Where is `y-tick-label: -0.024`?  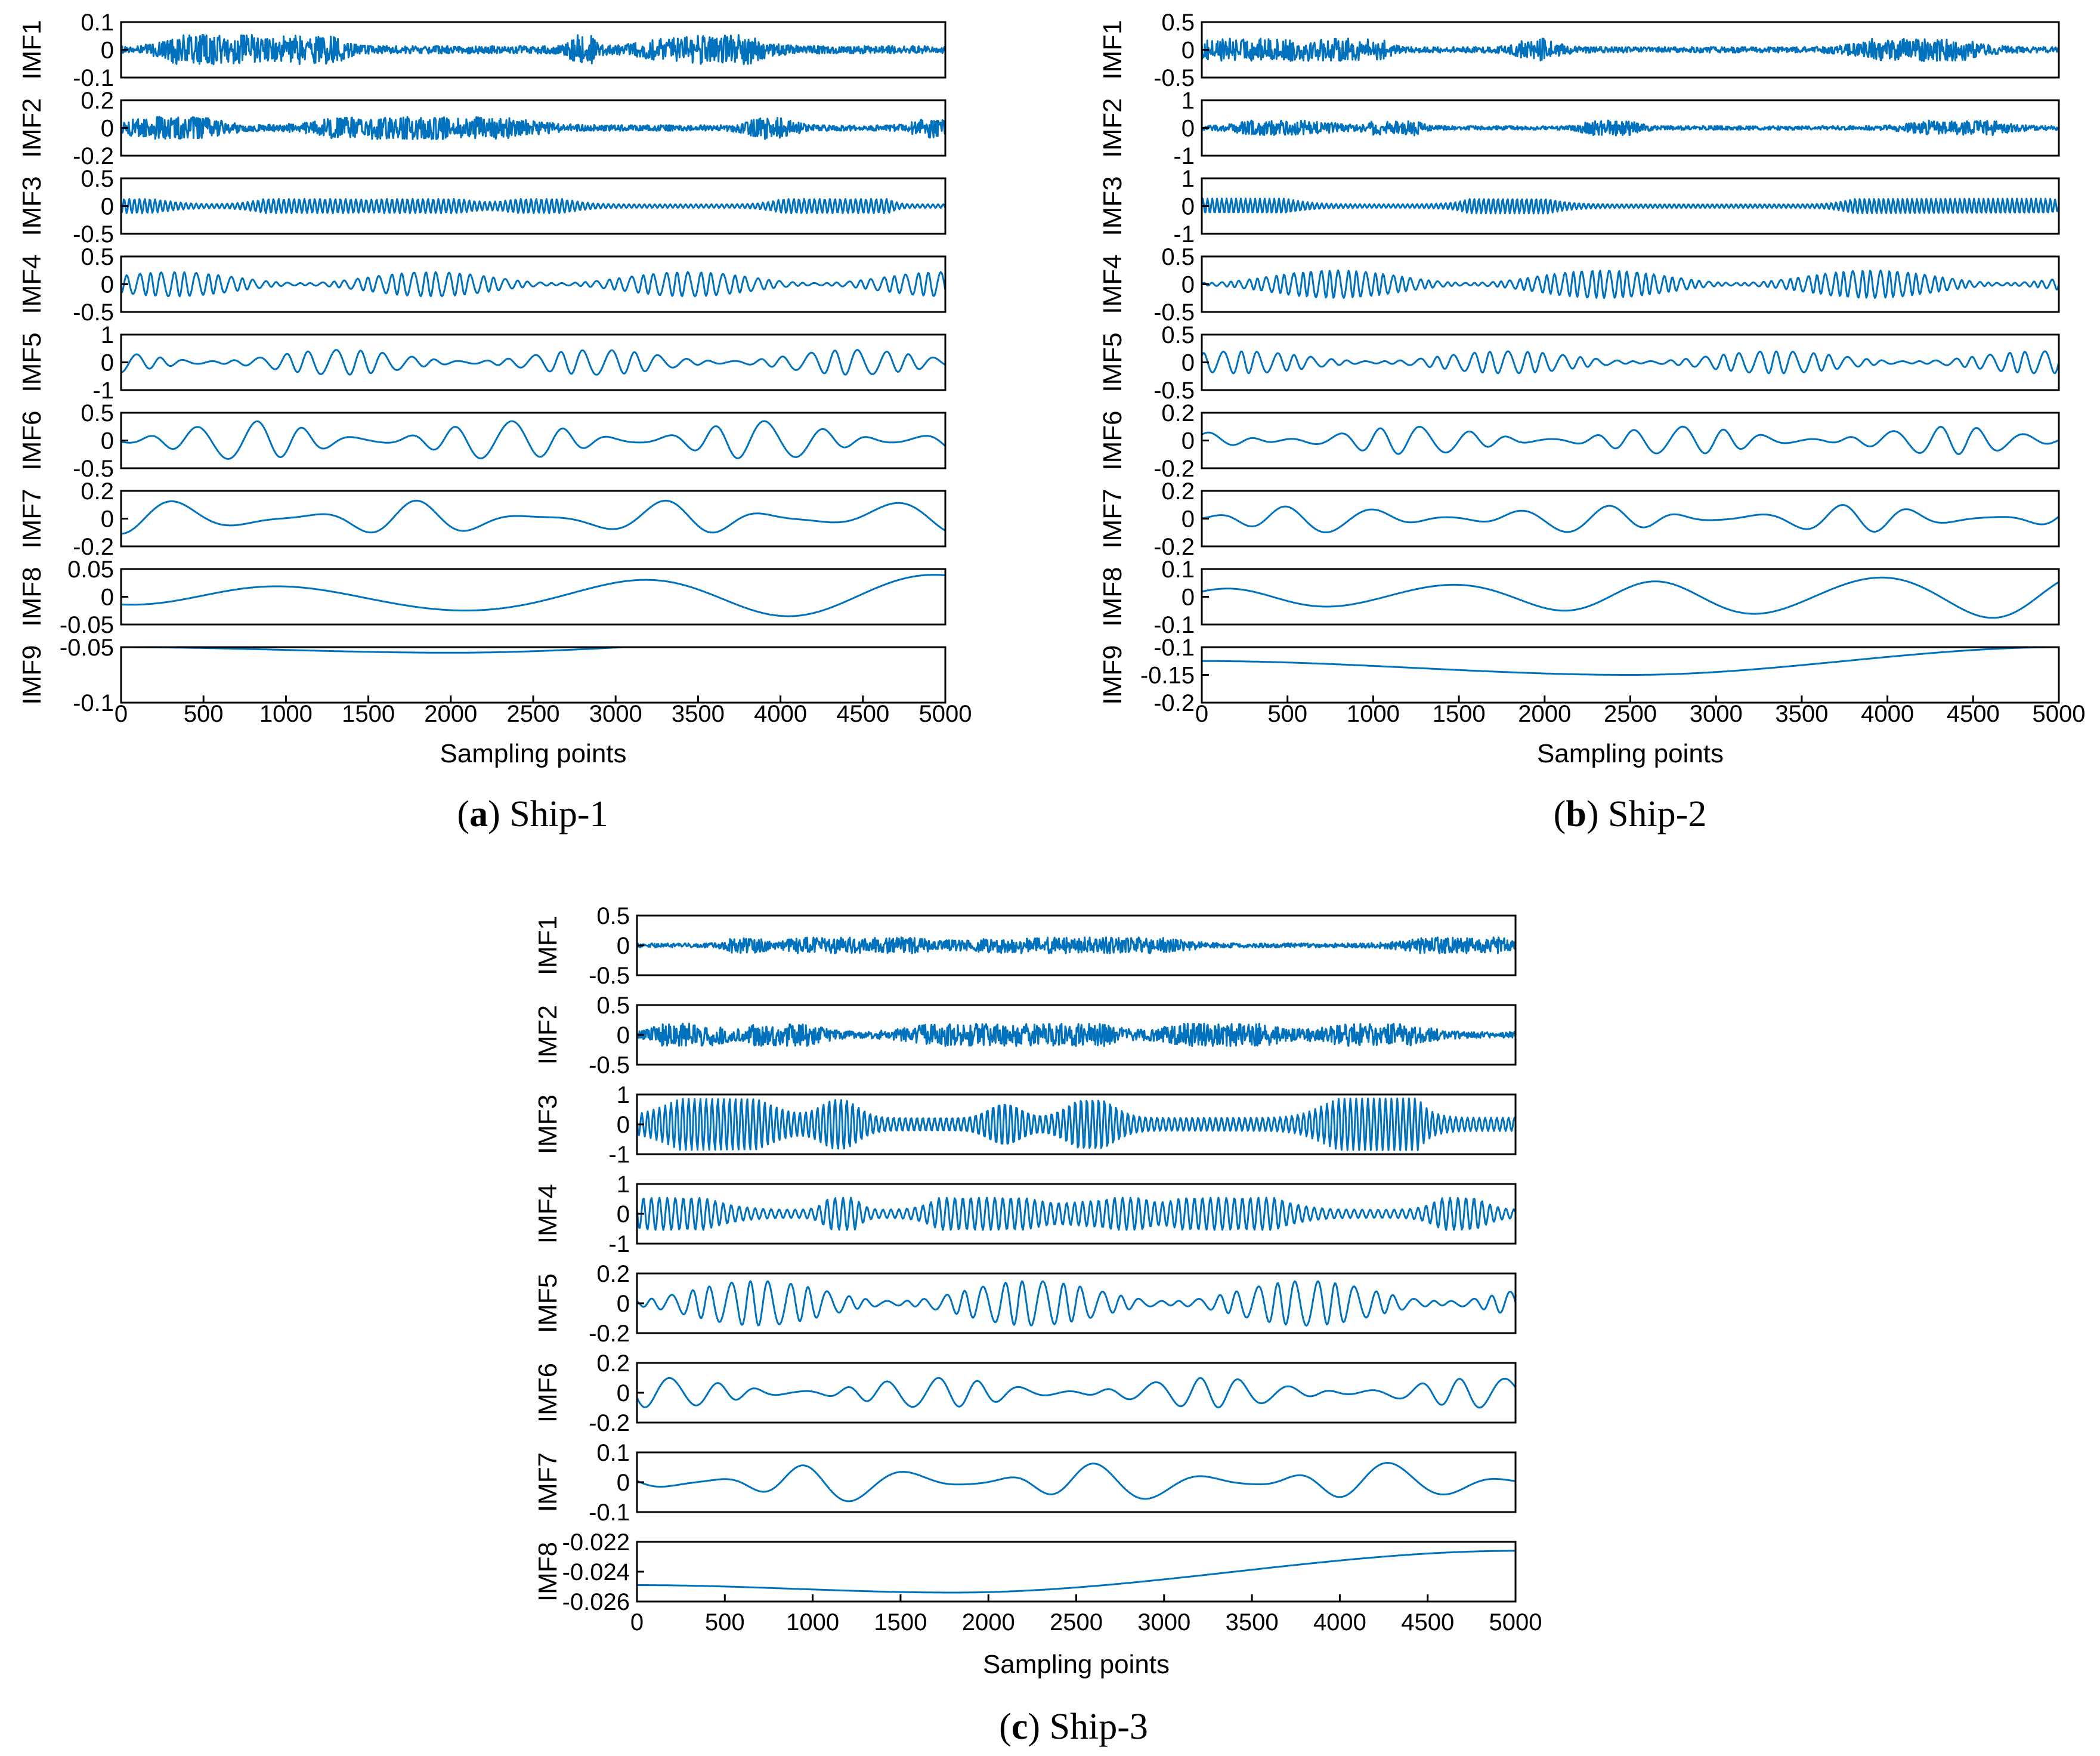
y-tick-label: -0.024 is located at coordinates (596, 1572).